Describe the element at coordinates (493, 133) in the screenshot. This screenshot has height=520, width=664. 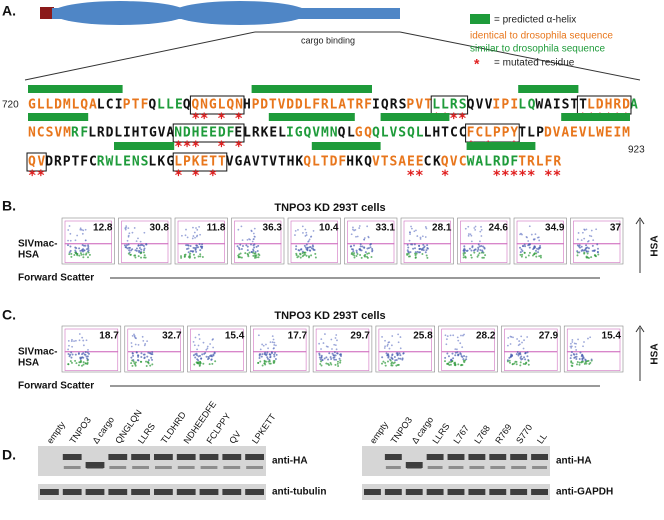
I see `sequence-segment: FCLPPY` at that location.